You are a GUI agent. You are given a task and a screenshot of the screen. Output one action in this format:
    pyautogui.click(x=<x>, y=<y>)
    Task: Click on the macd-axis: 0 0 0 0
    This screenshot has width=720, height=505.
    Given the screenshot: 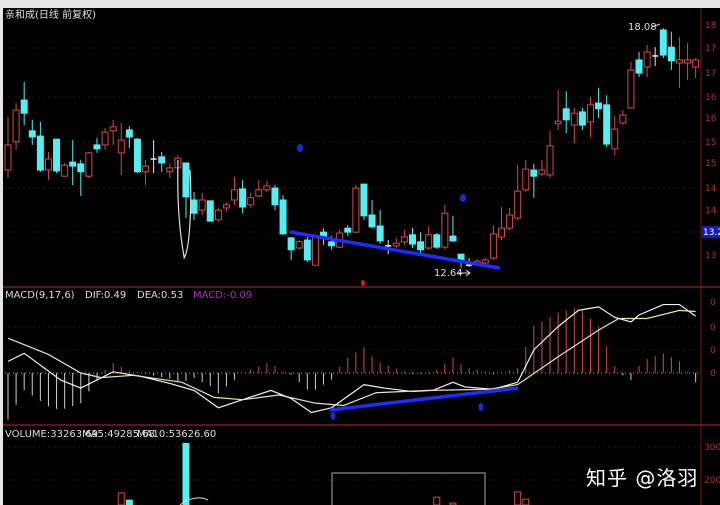 What is the action you would take?
    pyautogui.click(x=713, y=338)
    